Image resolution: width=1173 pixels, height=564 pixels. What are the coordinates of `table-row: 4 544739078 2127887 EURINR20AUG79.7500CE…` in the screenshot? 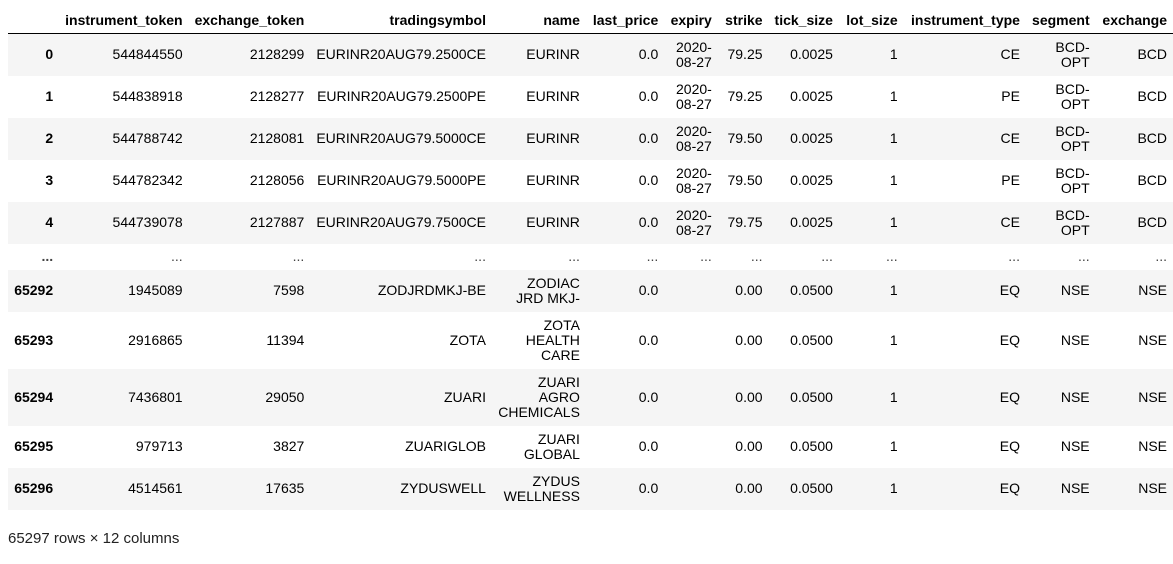 It's located at (590, 222).